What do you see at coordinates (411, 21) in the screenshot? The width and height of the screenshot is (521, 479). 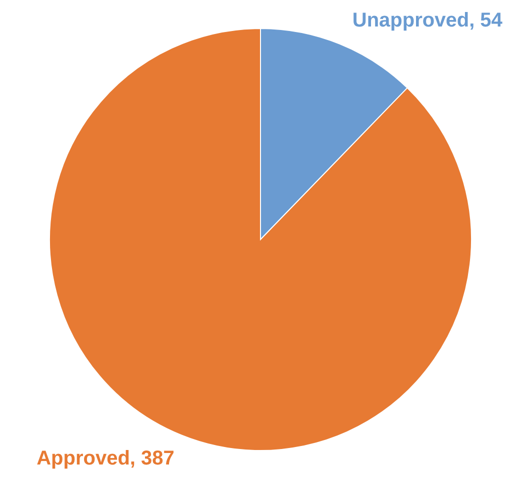 I see `slice-label: Unapproved` at bounding box center [411, 21].